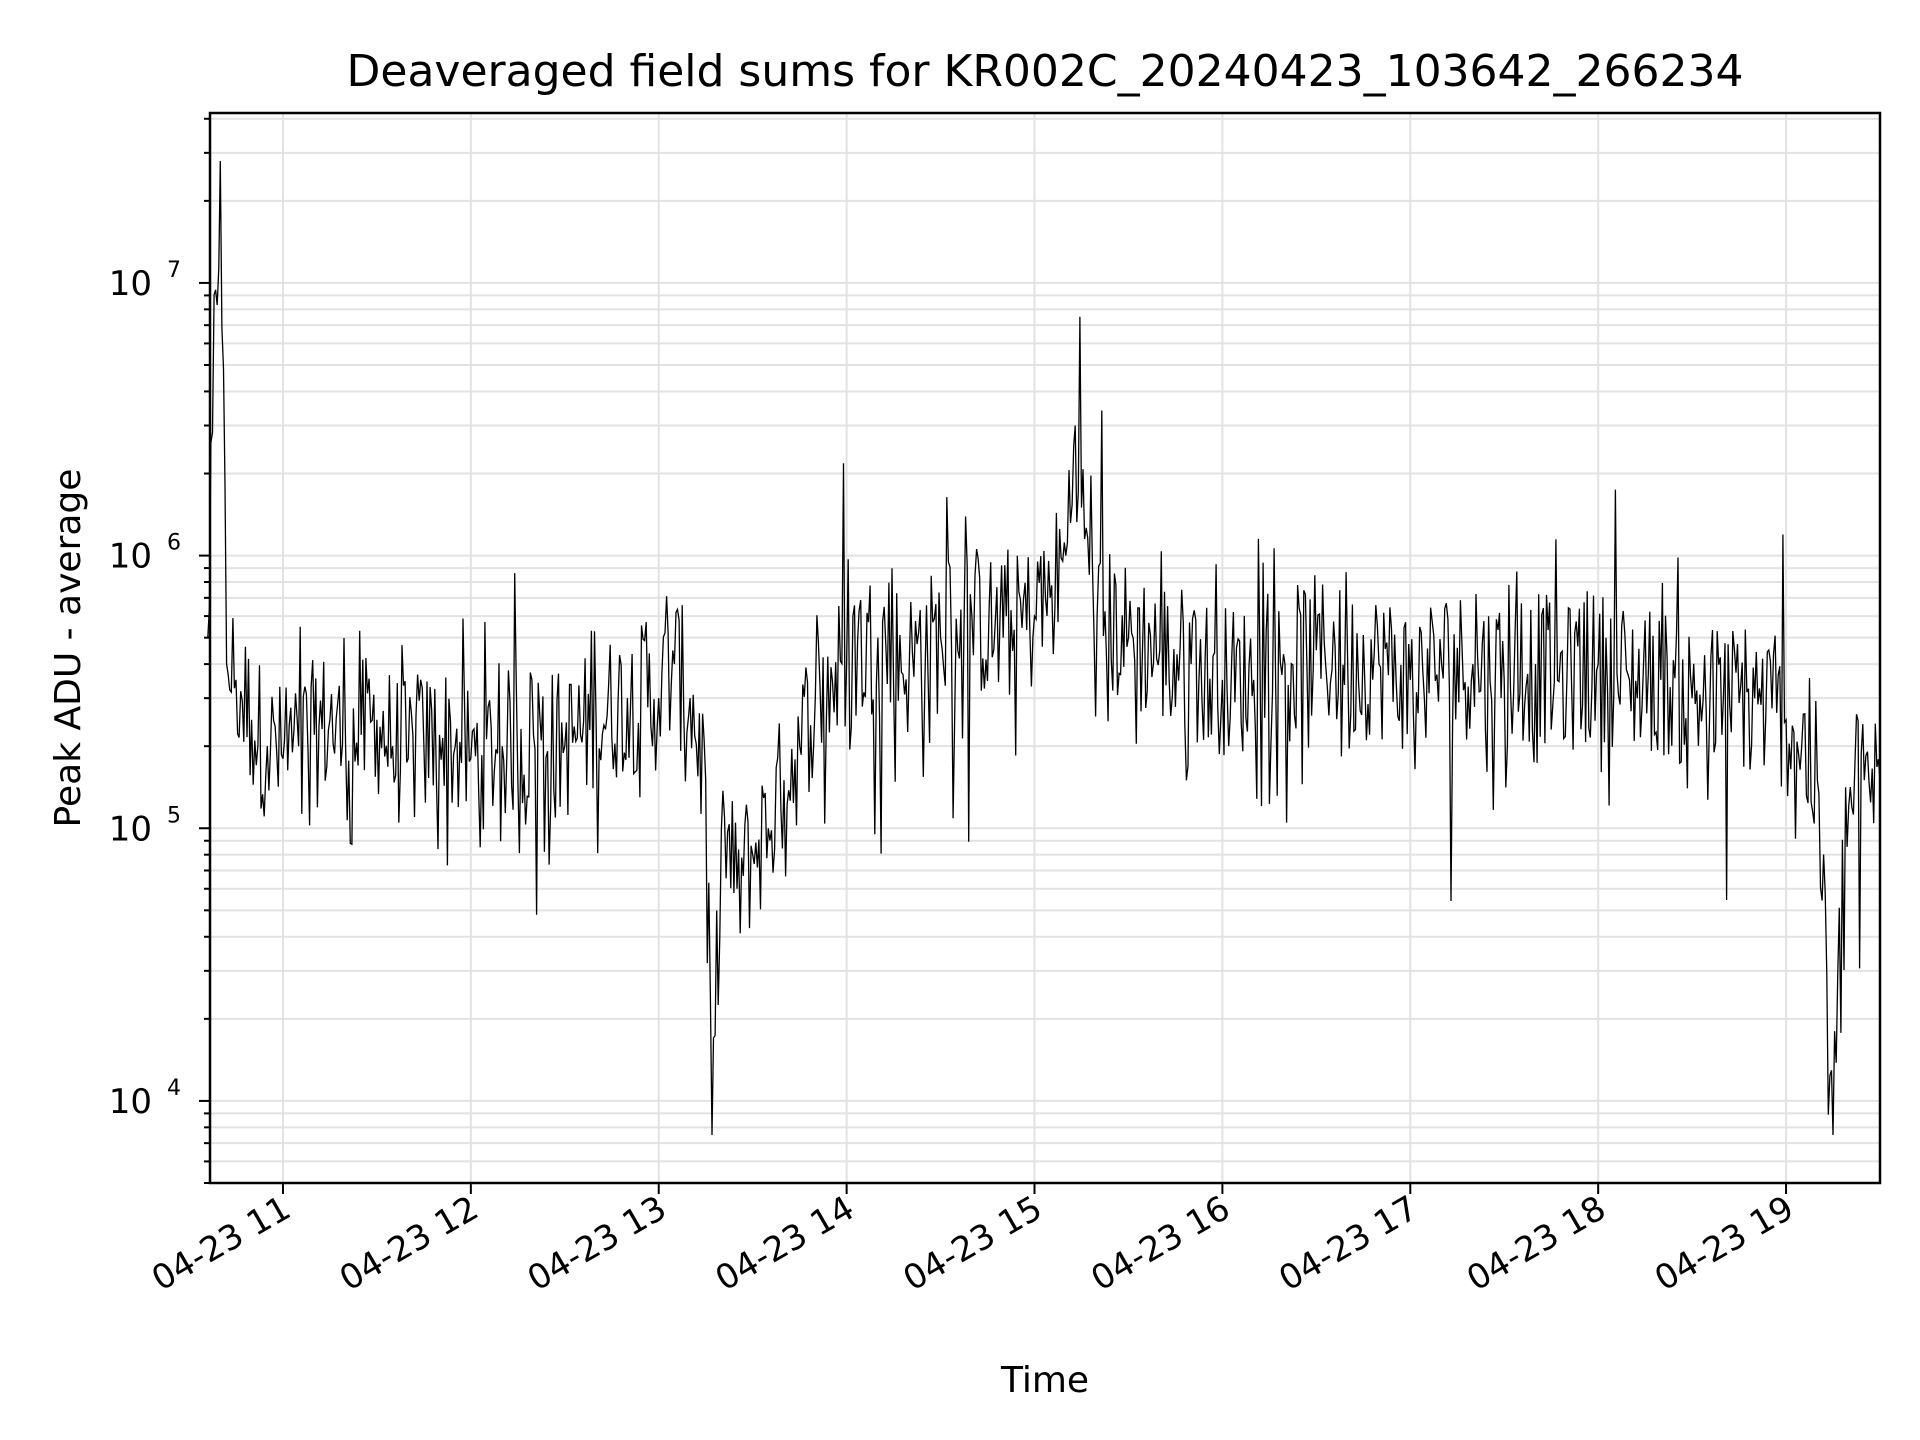  Describe the element at coordinates (159, 650) in the screenshot. I see `y-axis-ticks: 10 4 10 5 10 6 10 7` at that location.